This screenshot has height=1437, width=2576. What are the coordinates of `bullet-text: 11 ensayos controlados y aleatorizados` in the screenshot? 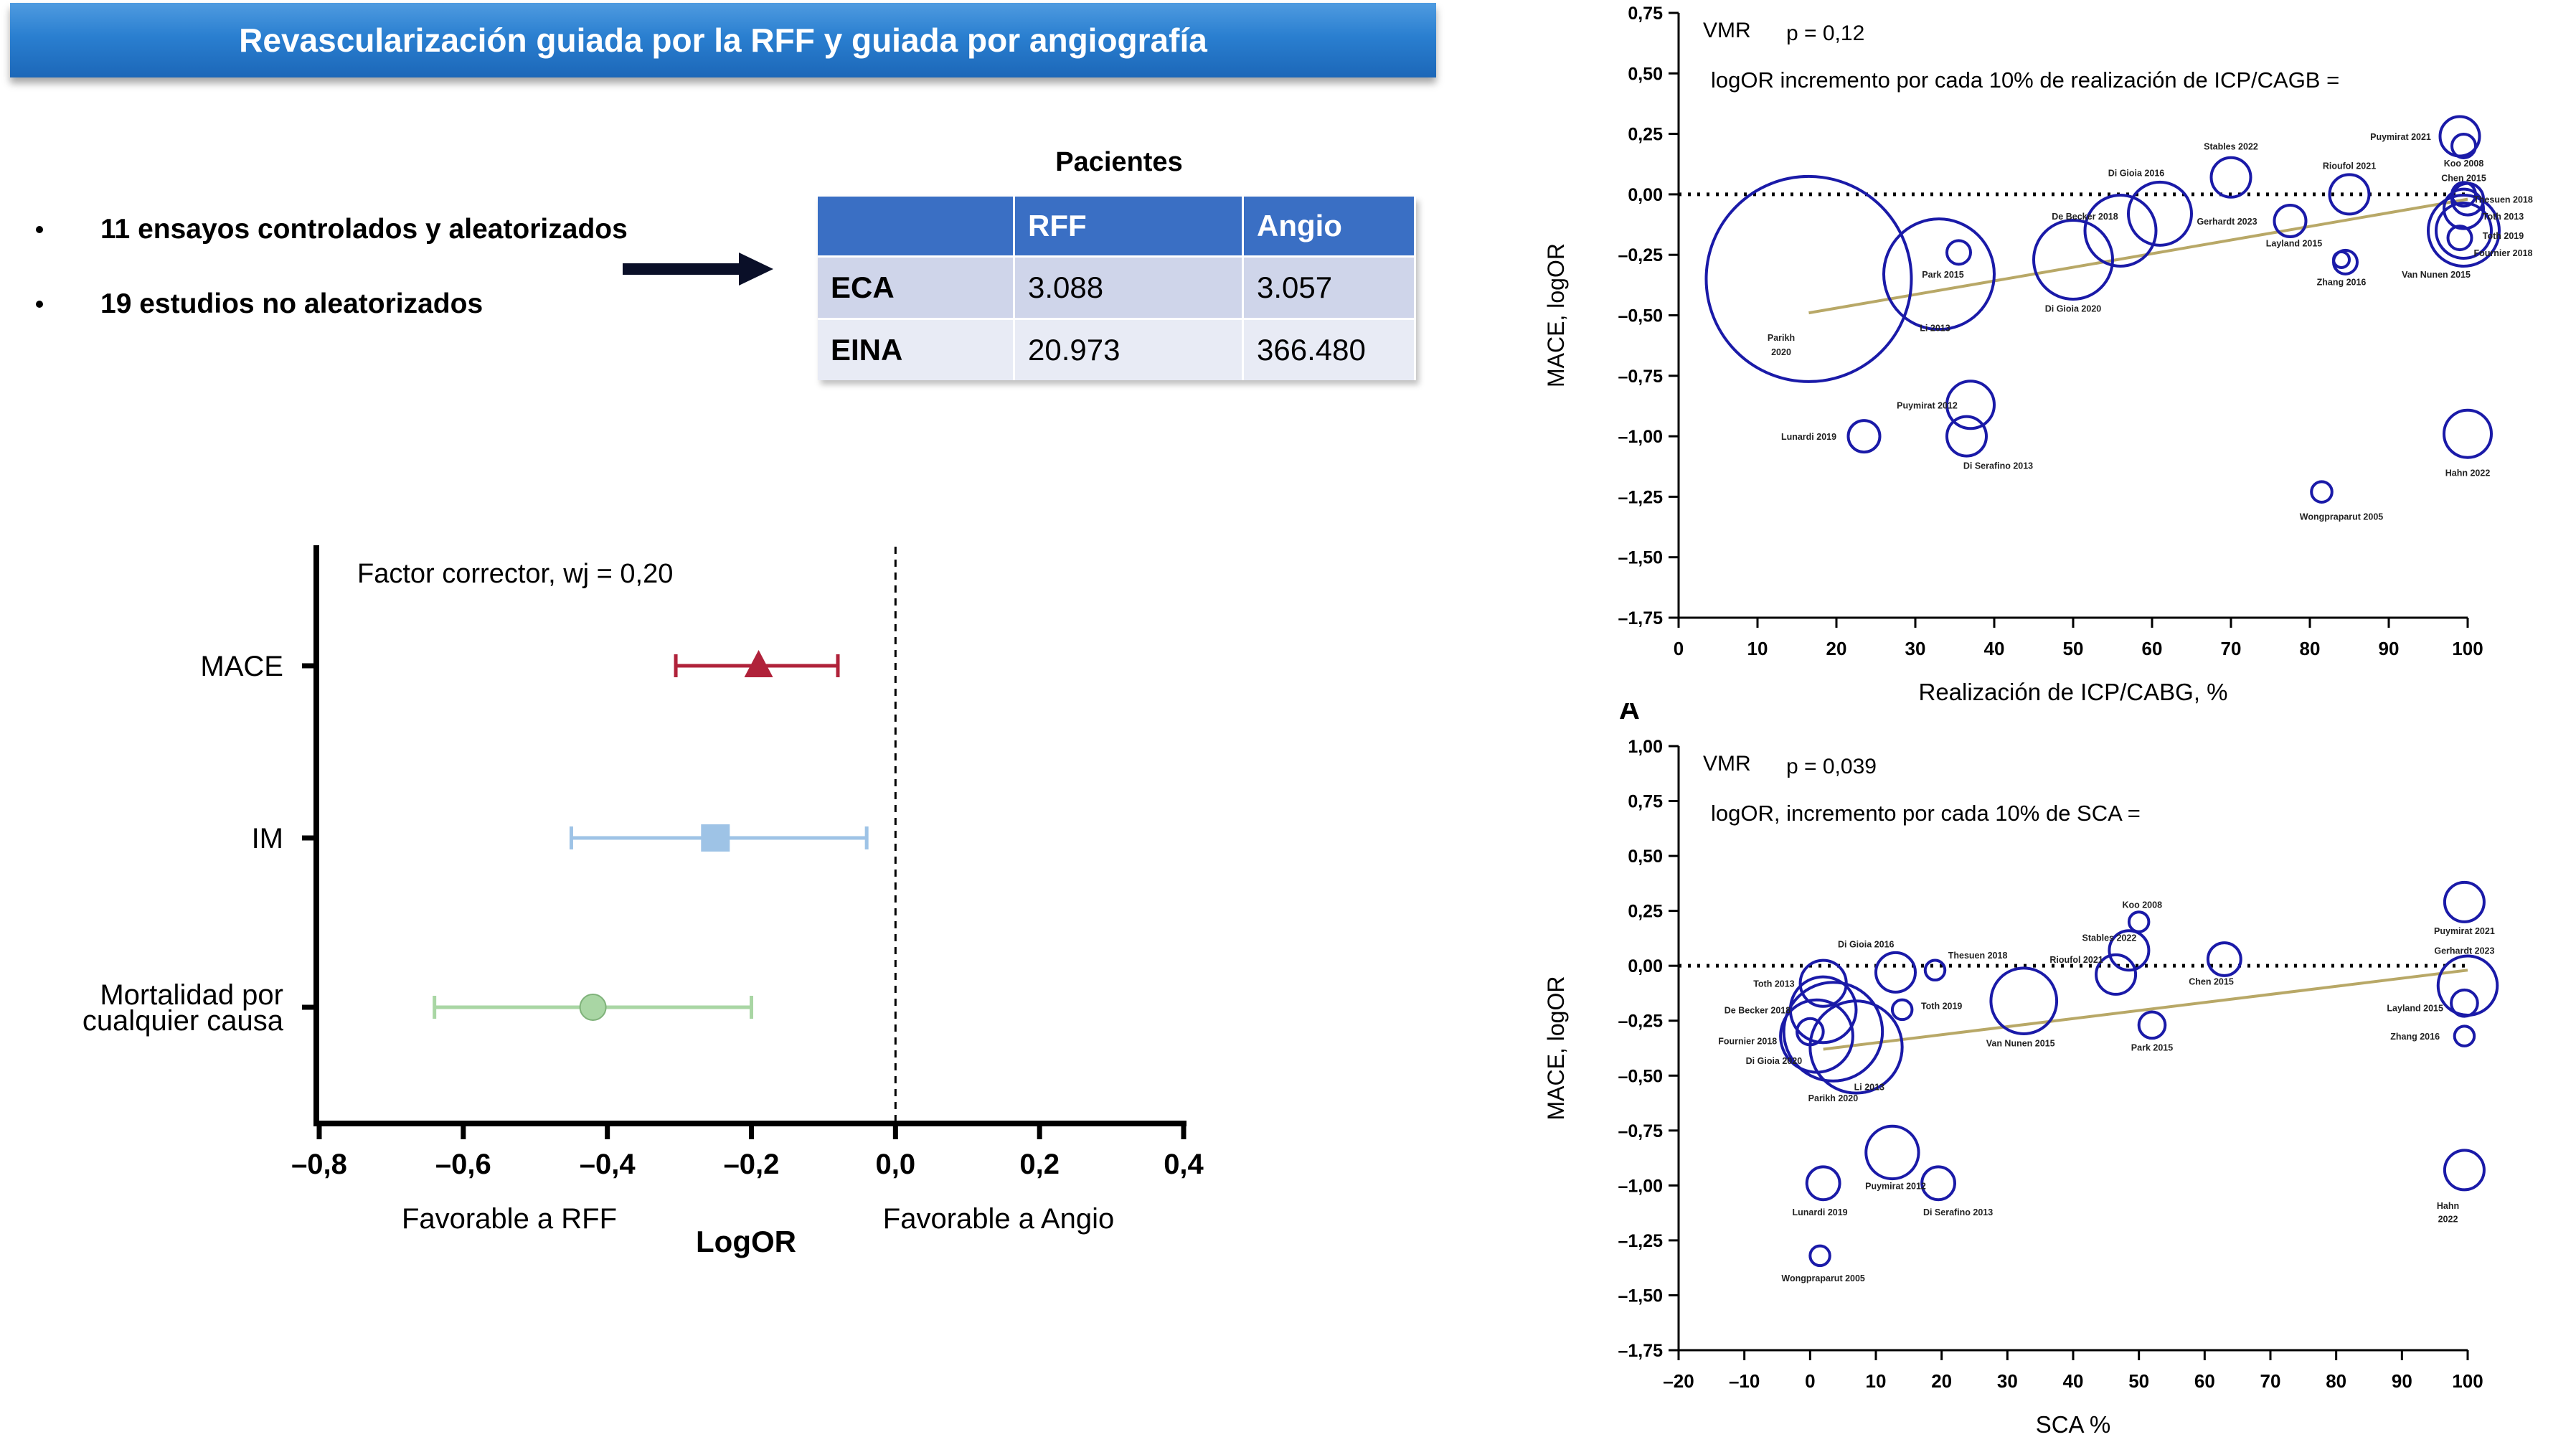 It's located at (364, 230).